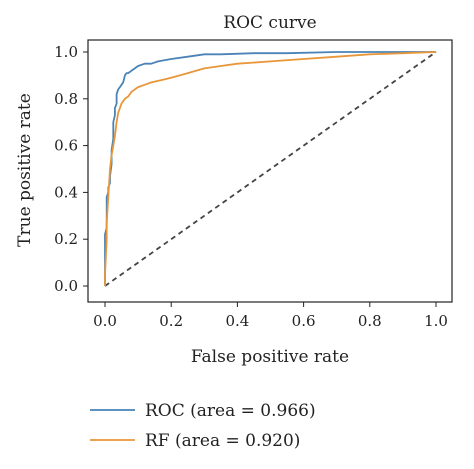  What do you see at coordinates (270, 357) in the screenshot?
I see `x-axis-label: False positive rate` at bounding box center [270, 357].